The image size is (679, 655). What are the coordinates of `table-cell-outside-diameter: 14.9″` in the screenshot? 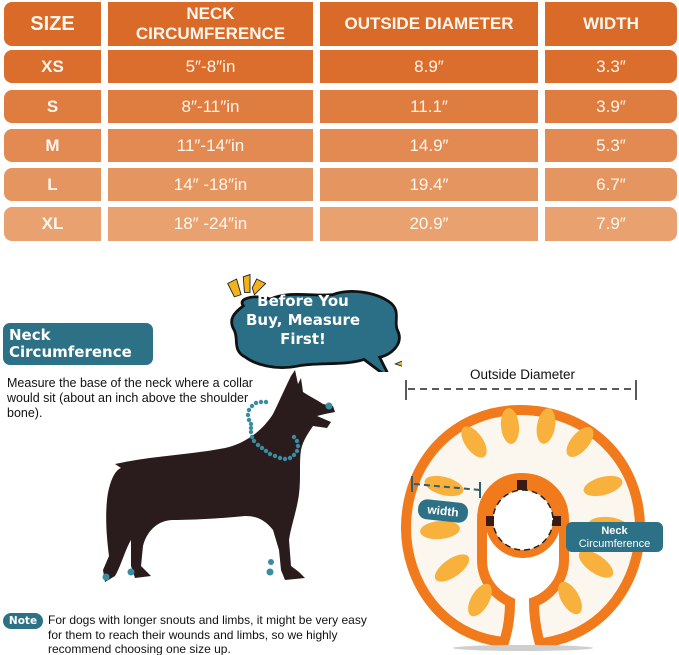 It's located at (429, 145).